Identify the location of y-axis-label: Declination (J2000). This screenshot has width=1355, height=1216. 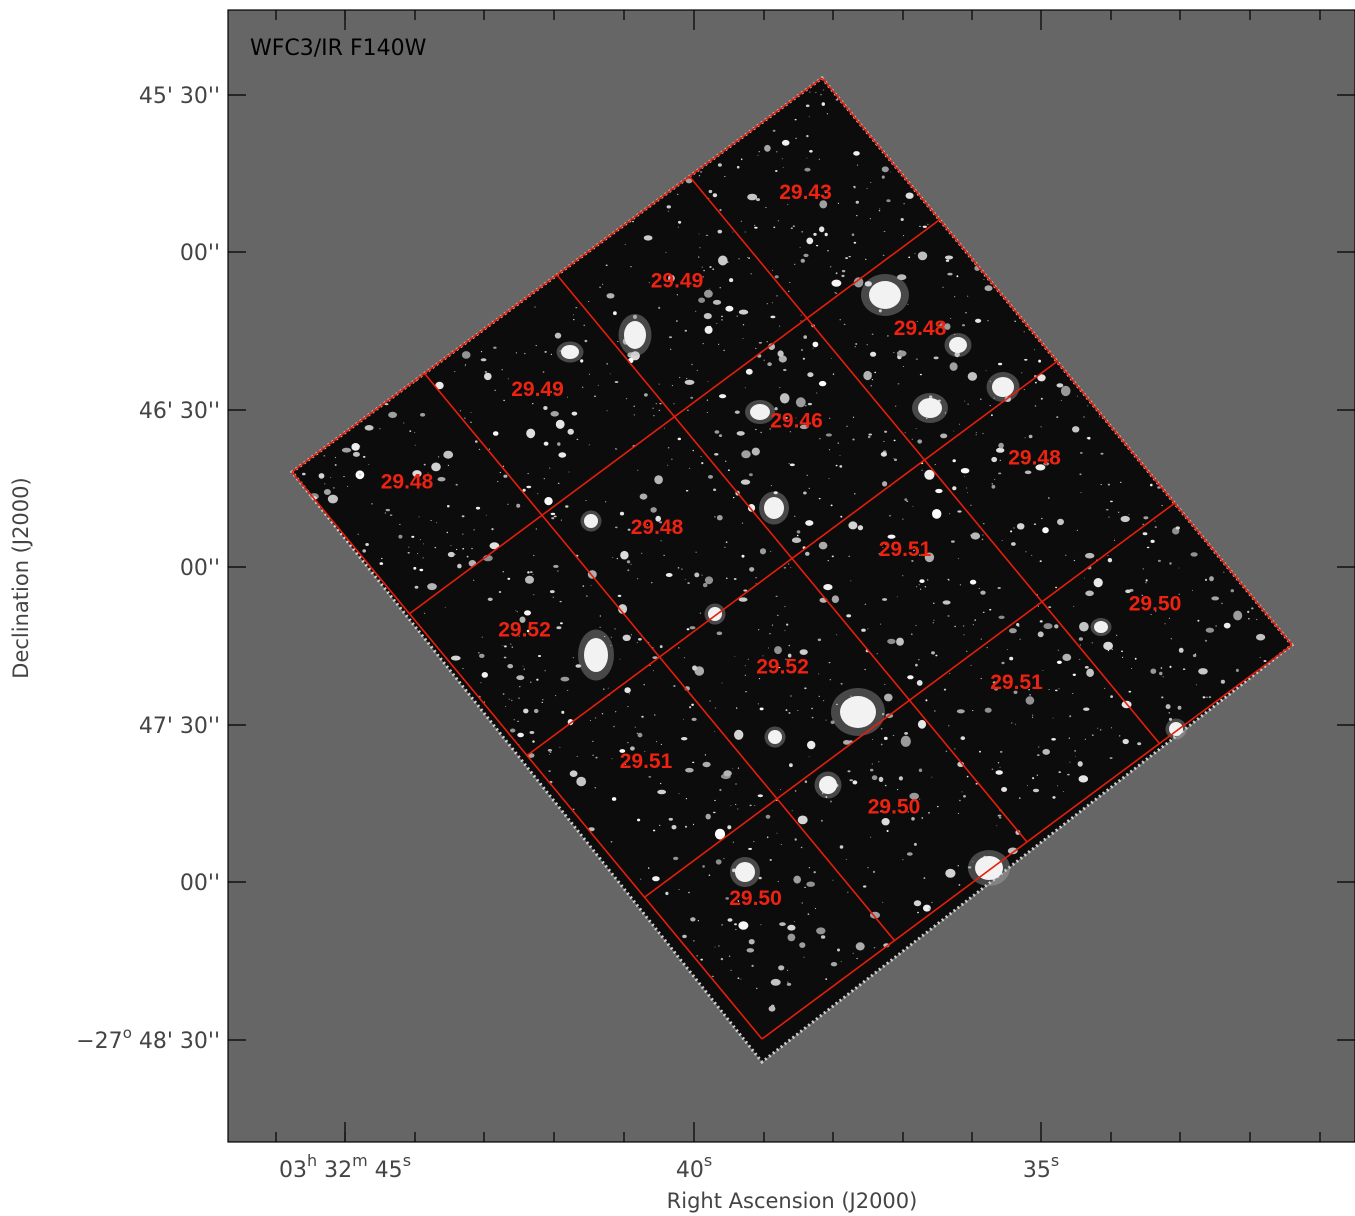
(21, 577).